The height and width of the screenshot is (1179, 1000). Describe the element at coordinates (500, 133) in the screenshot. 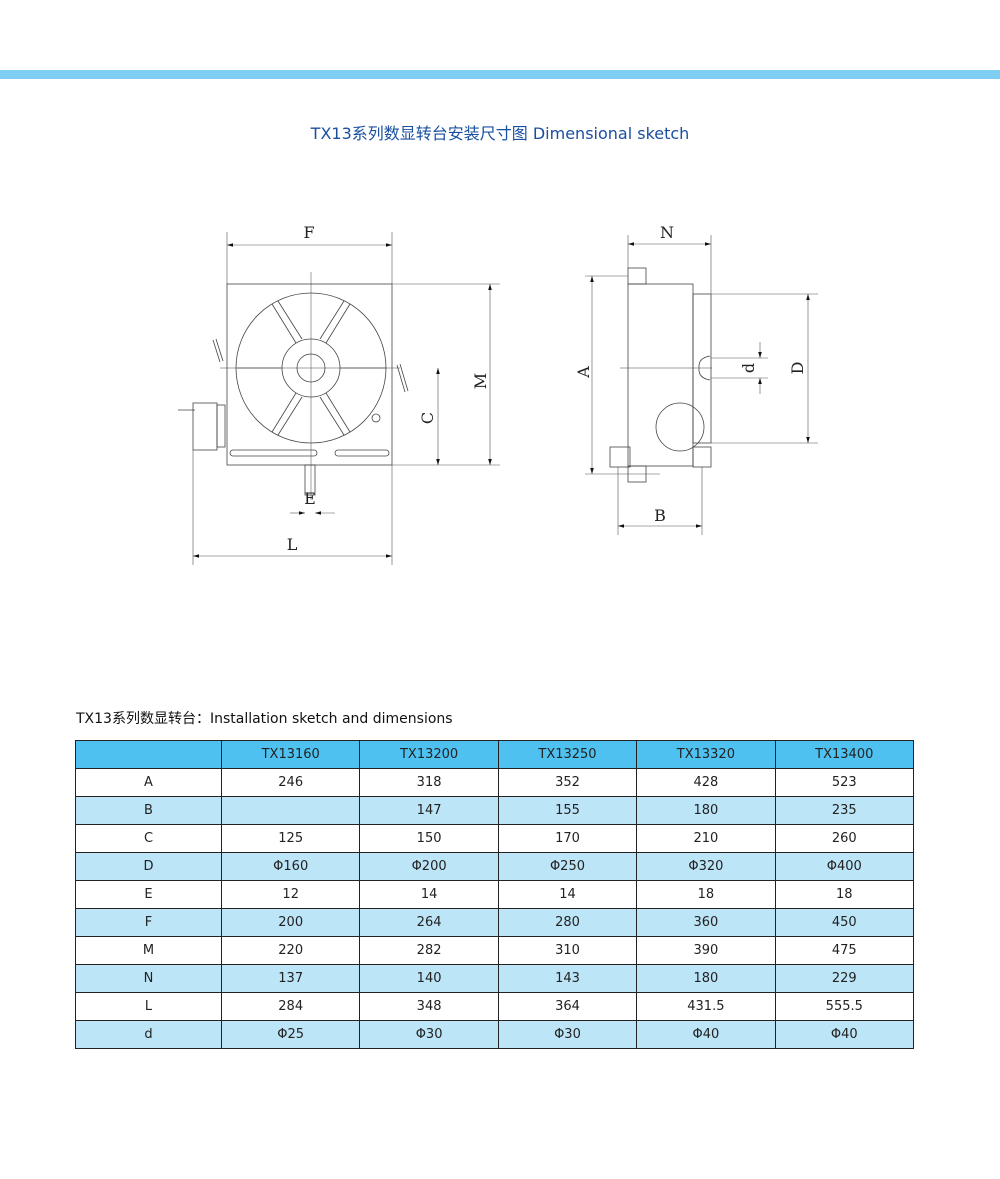

I see `page-title: TX13系列数显转台安装尺寸图 Dimensional sketch` at that location.